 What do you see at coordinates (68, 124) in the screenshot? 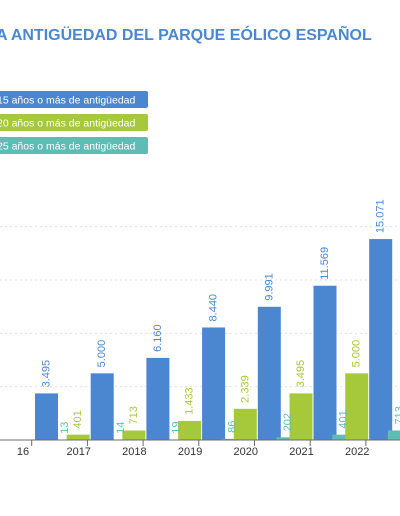
I see `legend-label: 20 años o más de antigüedad` at bounding box center [68, 124].